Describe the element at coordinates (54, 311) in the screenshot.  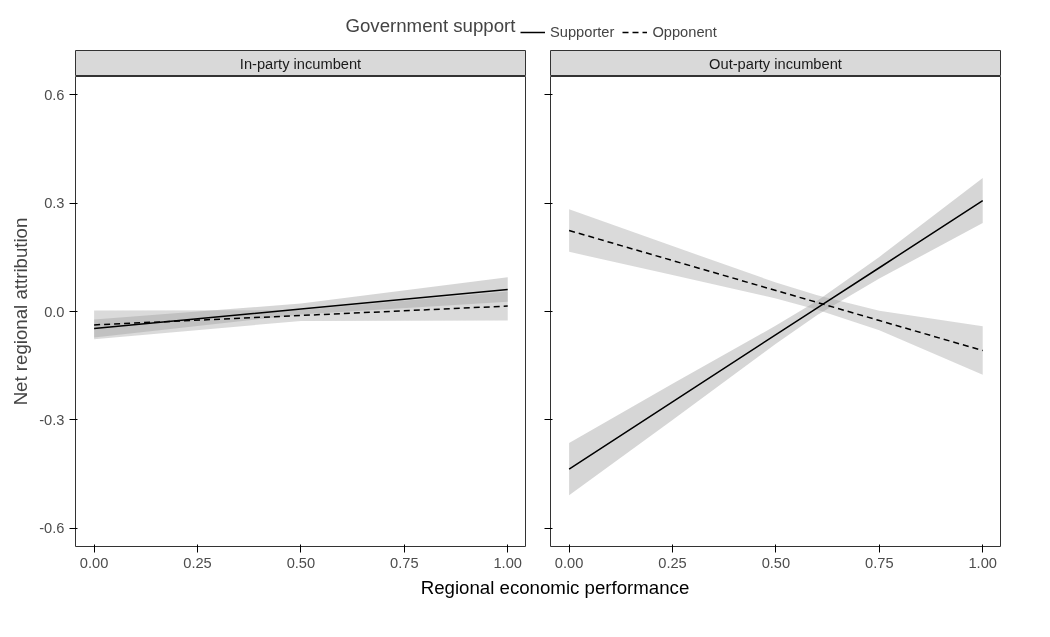
I see `y-tick-label: 0.0` at that location.